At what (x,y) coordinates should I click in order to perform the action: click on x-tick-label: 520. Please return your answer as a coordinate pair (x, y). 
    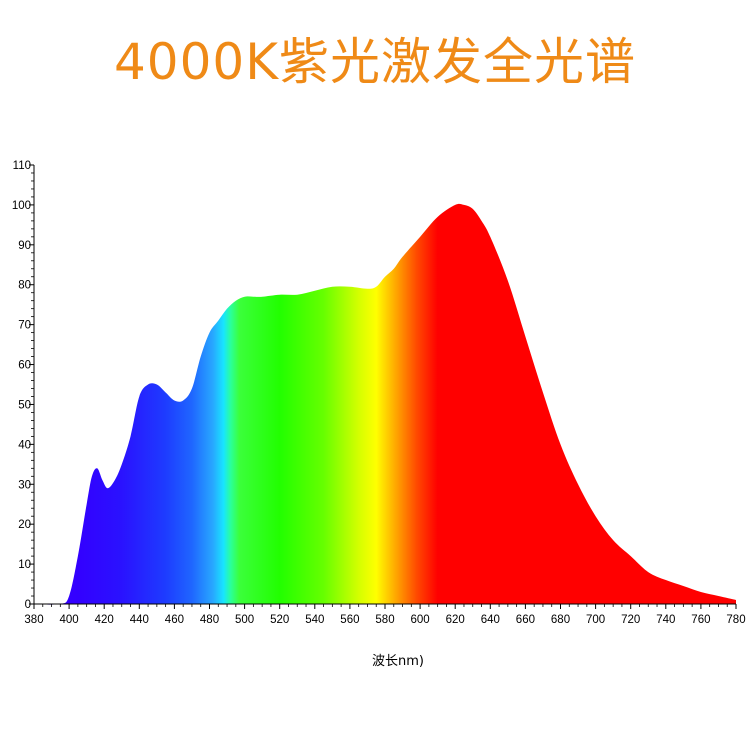
    Looking at the image, I should click on (279, 620).